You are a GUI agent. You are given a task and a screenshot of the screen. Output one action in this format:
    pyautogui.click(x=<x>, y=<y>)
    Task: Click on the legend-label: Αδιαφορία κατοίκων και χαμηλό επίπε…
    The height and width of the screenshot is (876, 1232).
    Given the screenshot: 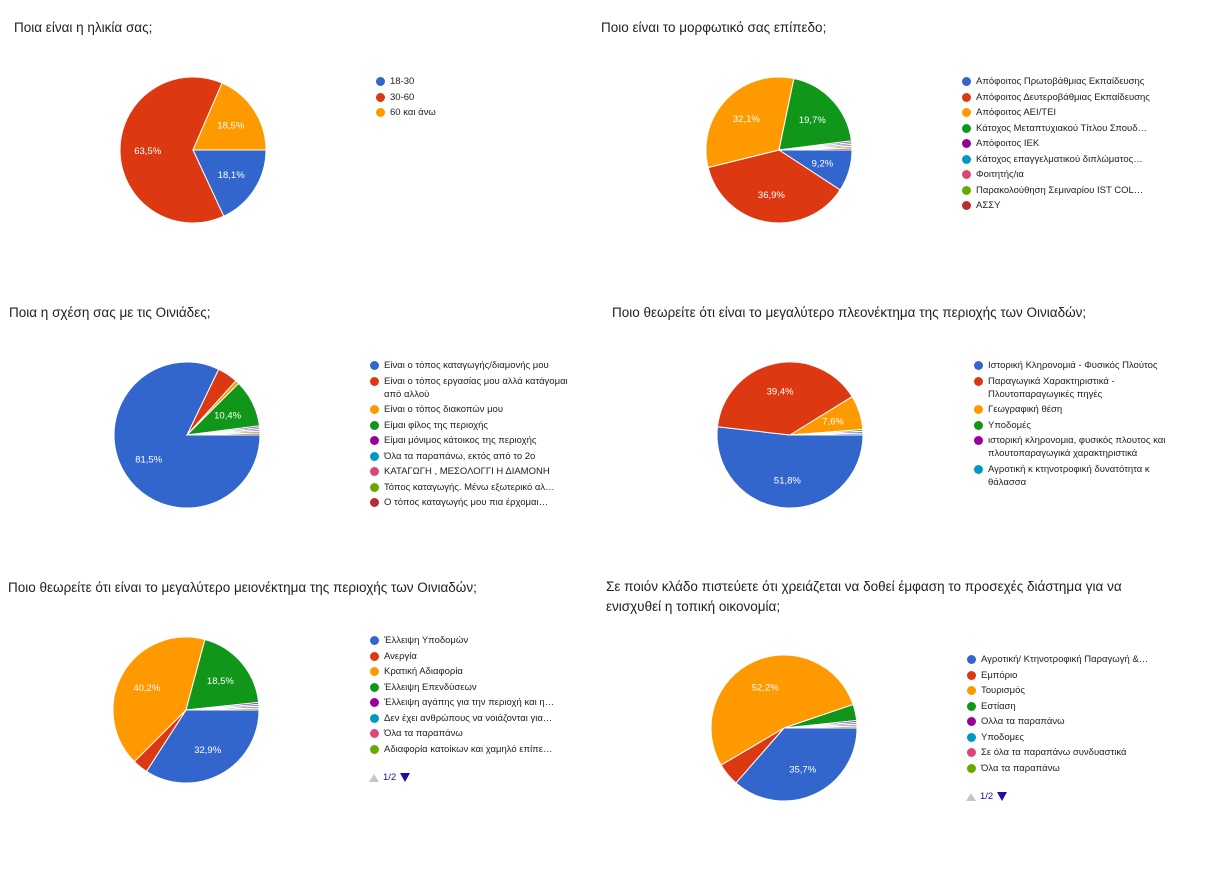 What is the action you would take?
    pyautogui.click(x=468, y=749)
    